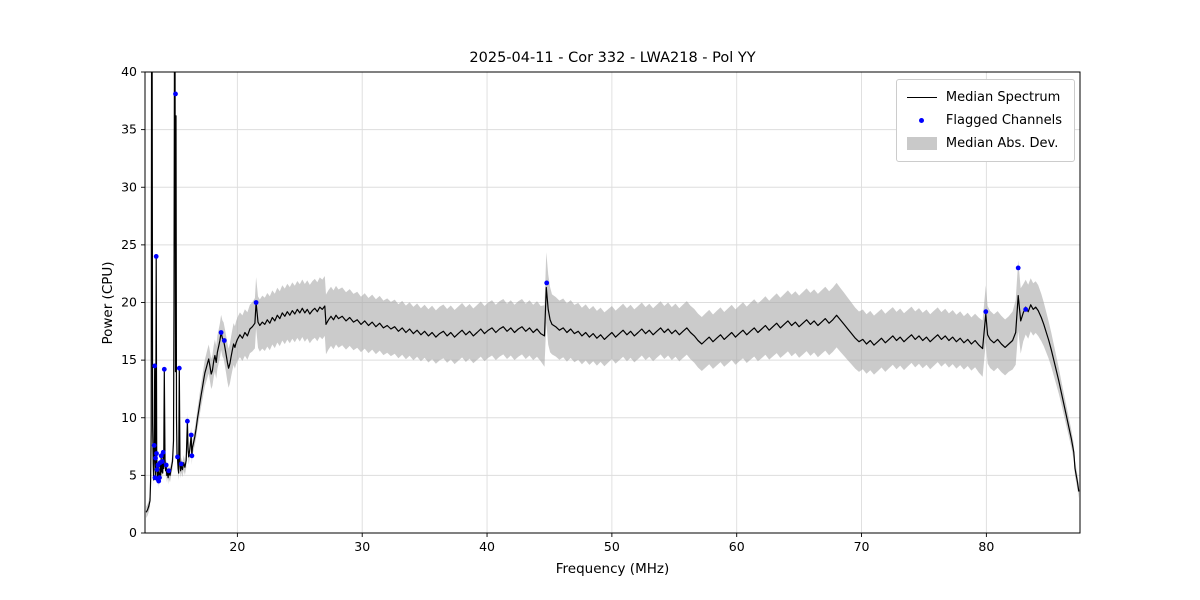 Image resolution: width=1200 pixels, height=600 pixels. I want to click on x-tick-label: 30, so click(362, 546).